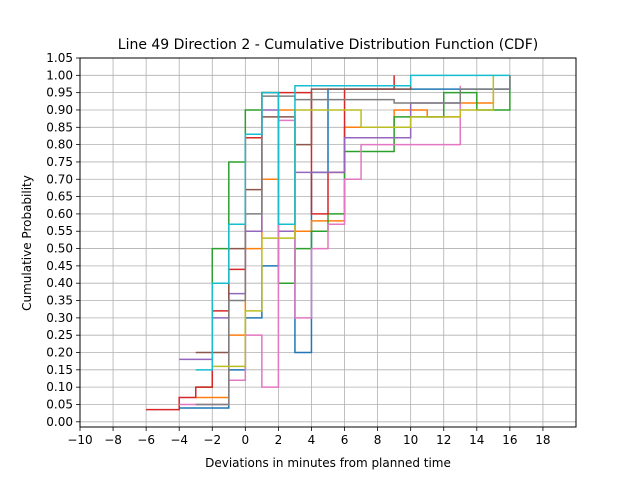 The height and width of the screenshot is (480, 640). What do you see at coordinates (59, 58) in the screenshot?
I see `y-tick-label: 1.05` at bounding box center [59, 58].